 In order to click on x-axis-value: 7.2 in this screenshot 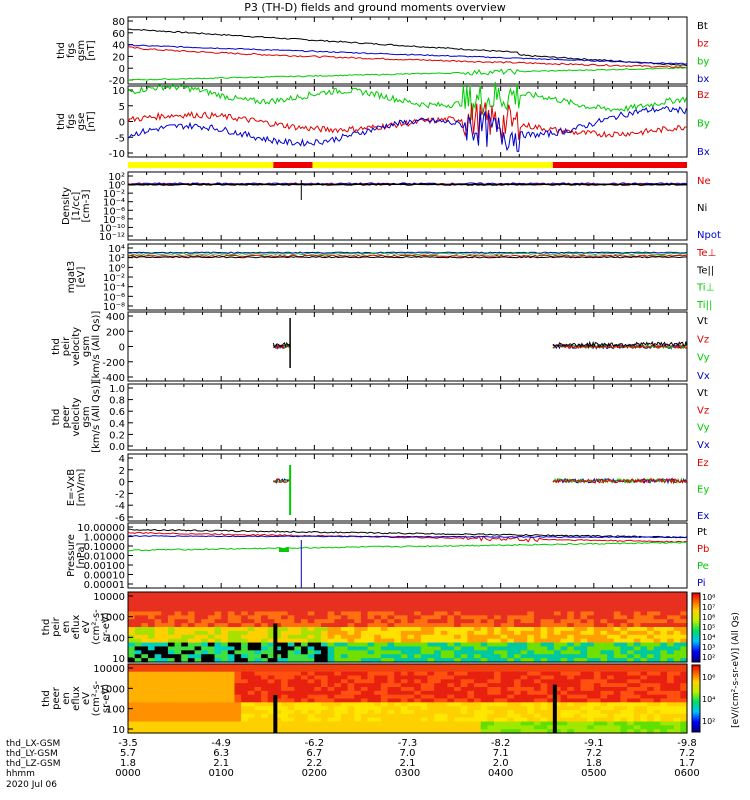, I will do `click(594, 753)`.